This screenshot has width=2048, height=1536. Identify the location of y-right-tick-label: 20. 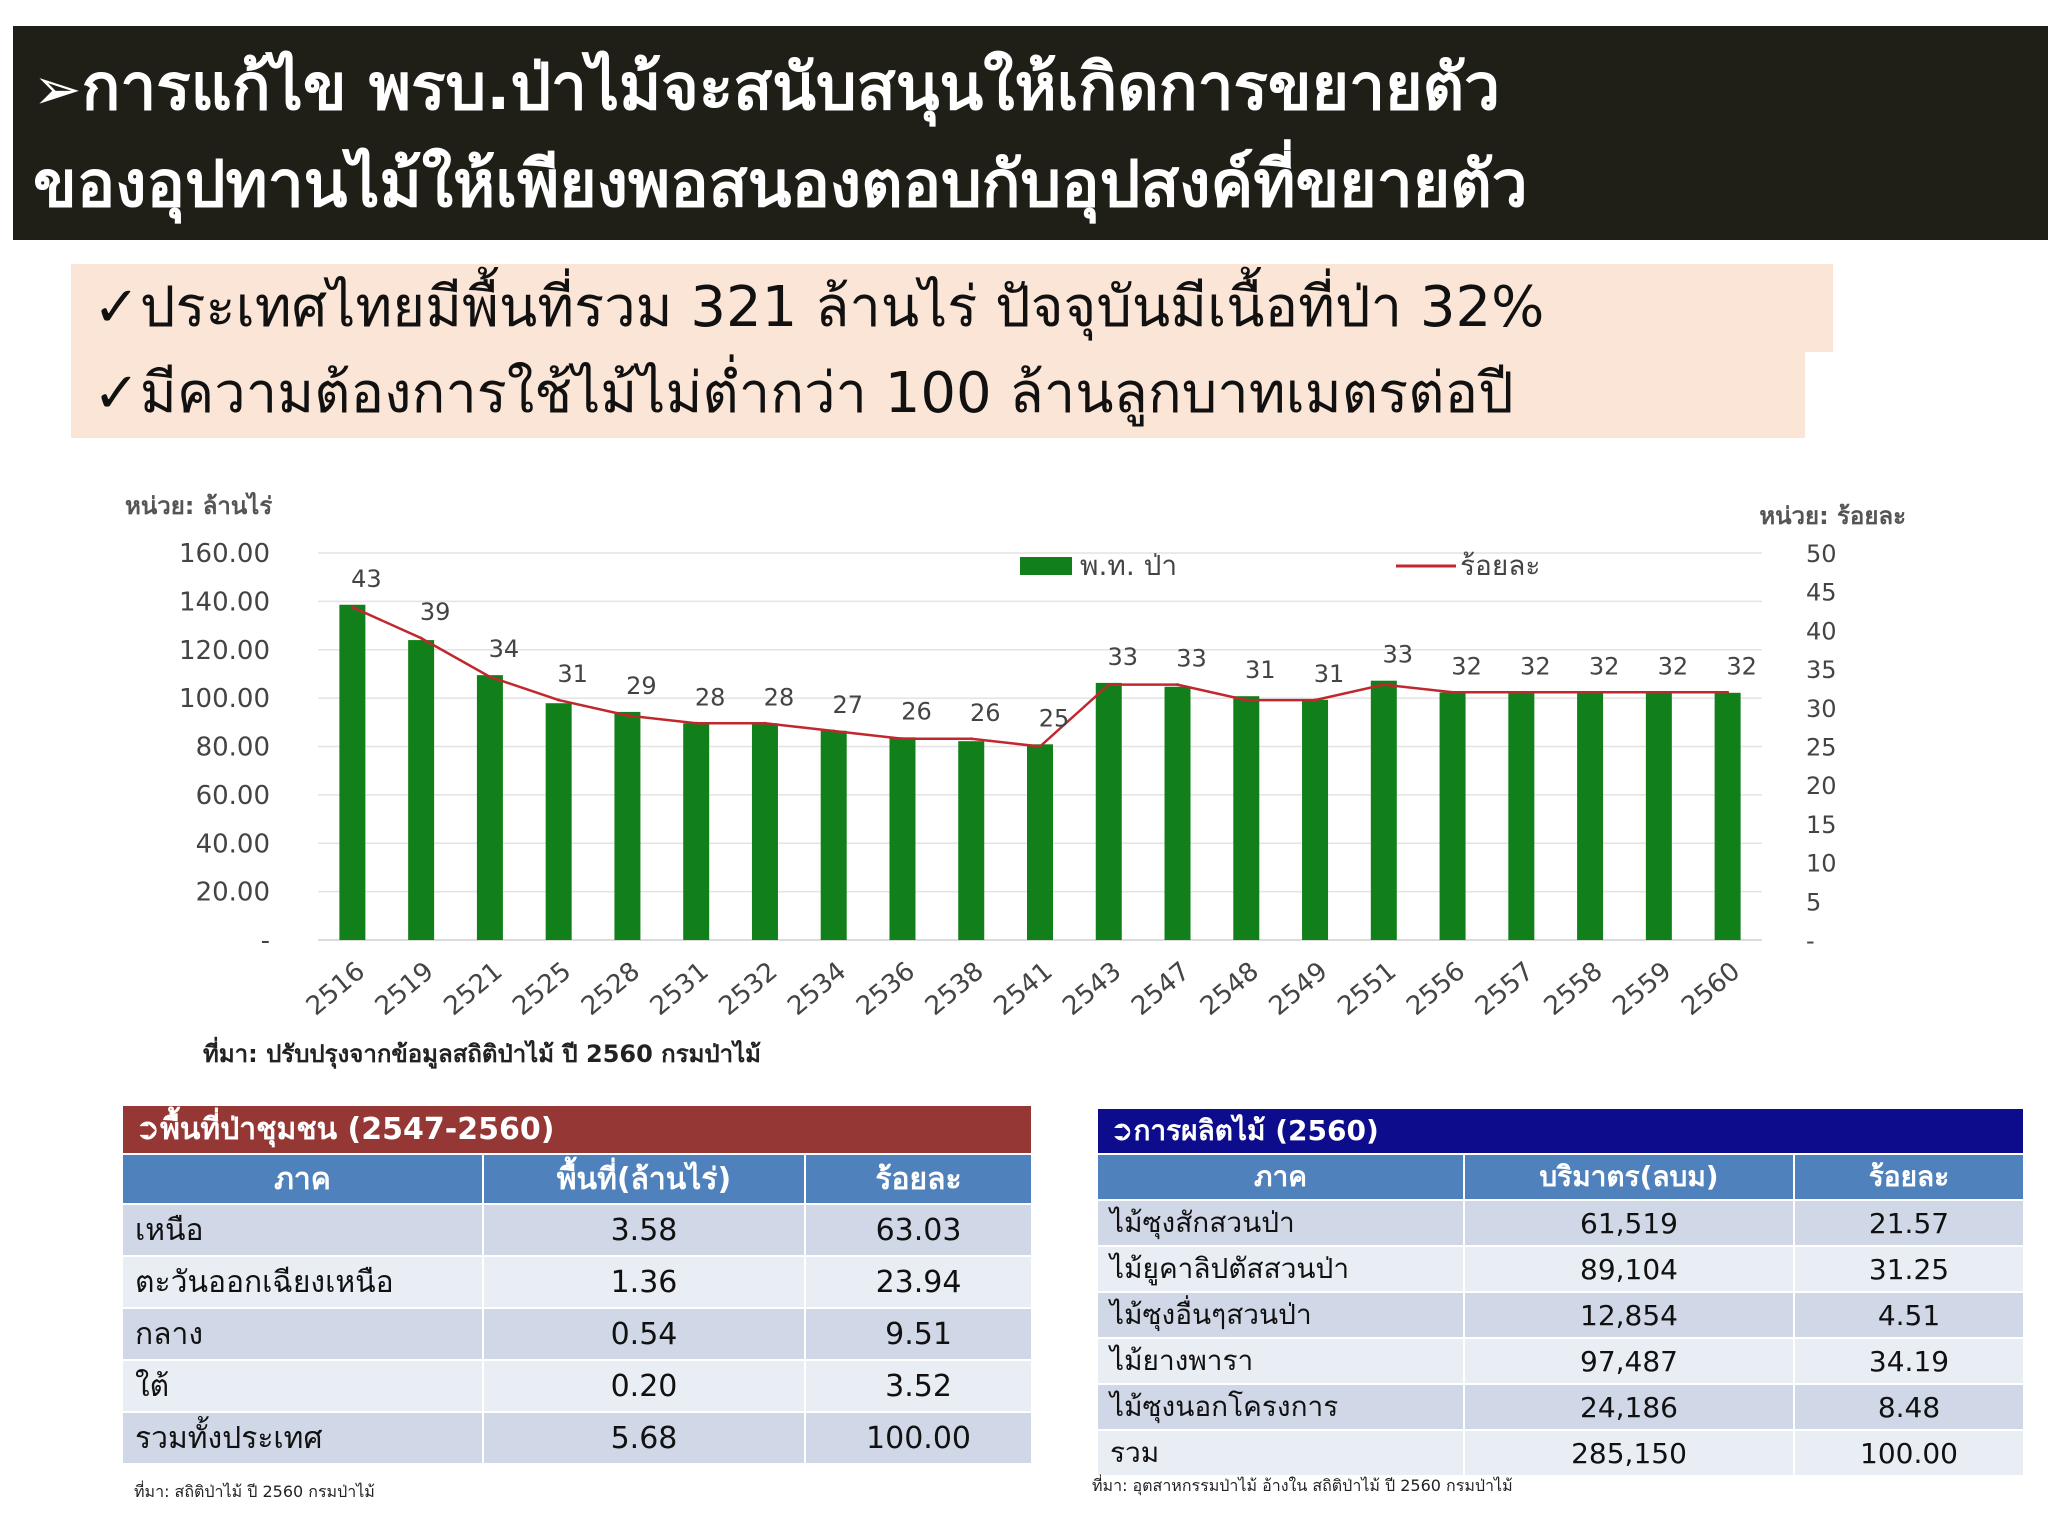
(1821, 786).